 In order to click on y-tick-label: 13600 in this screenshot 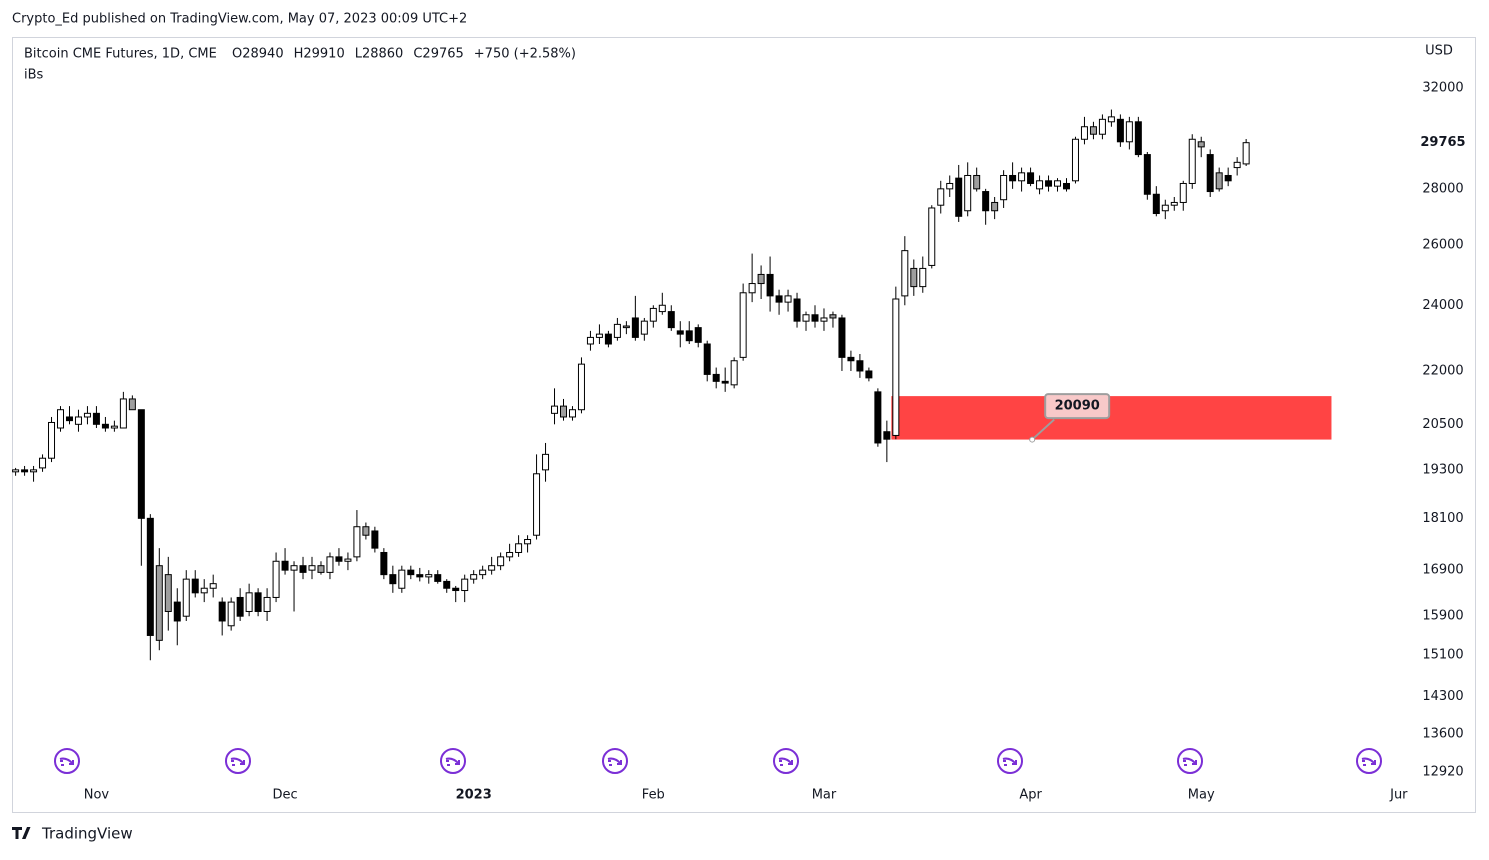, I will do `click(1442, 734)`.